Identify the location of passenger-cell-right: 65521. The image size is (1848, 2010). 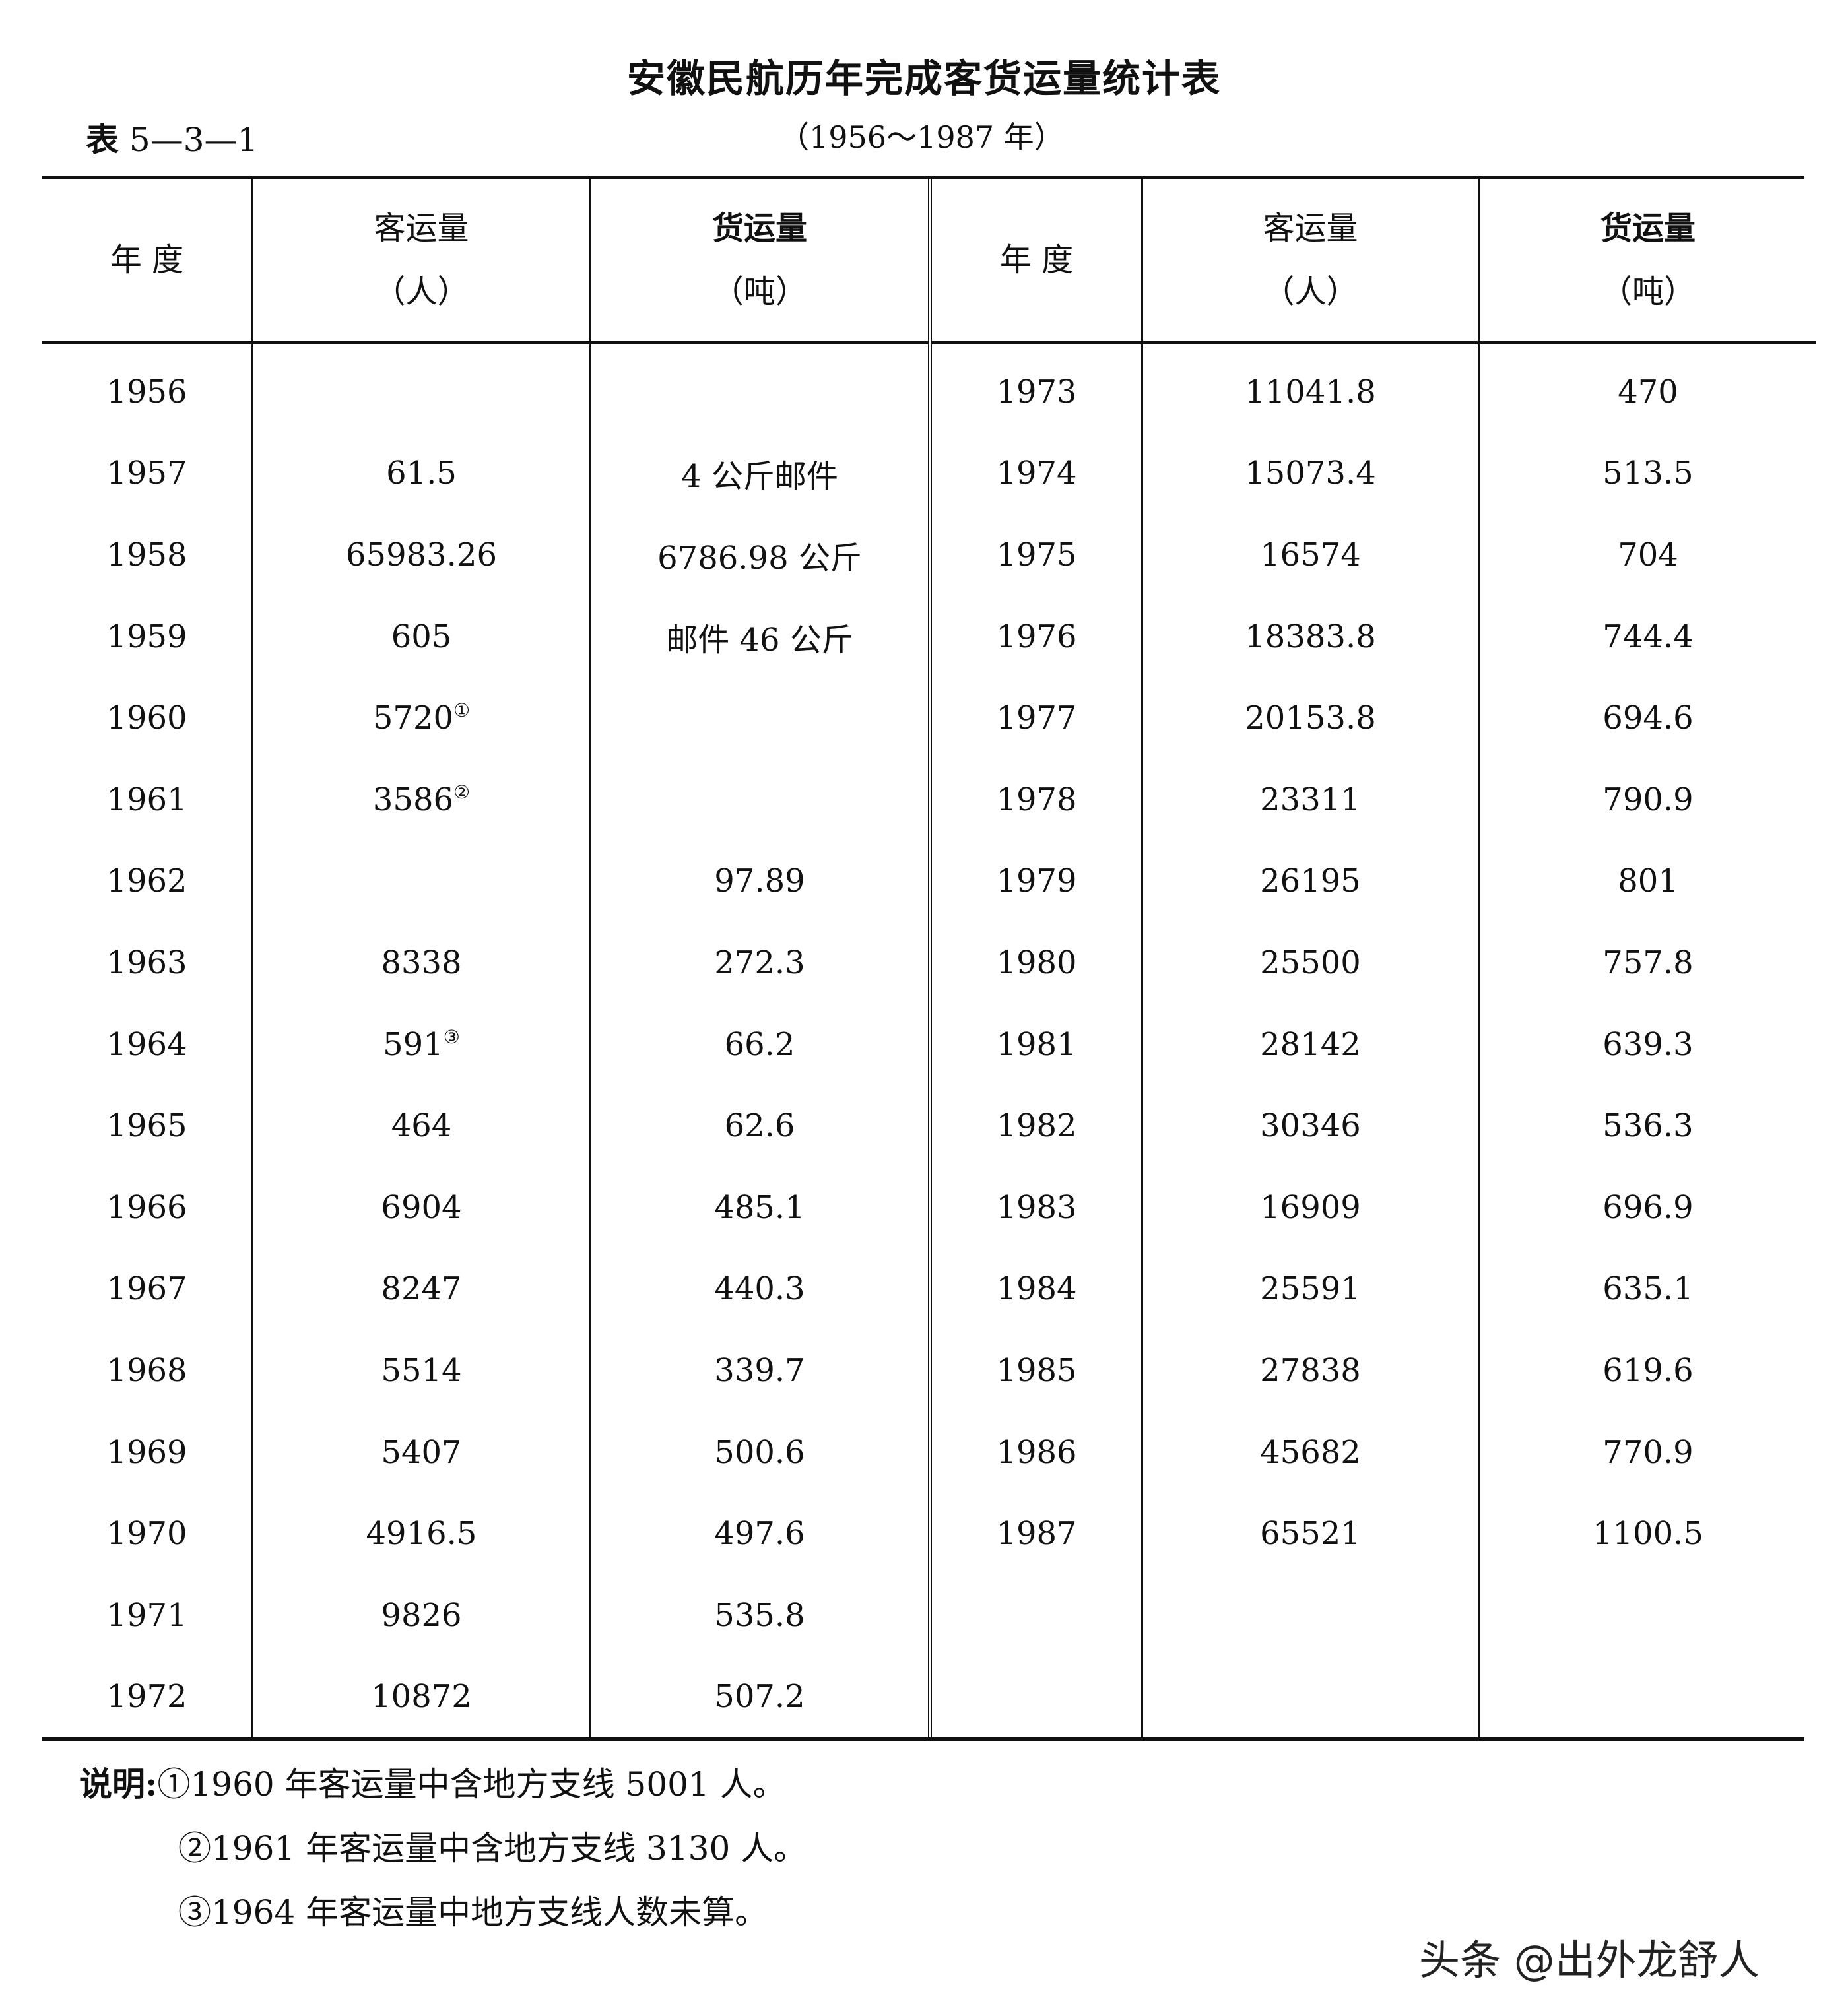
(1310, 1533).